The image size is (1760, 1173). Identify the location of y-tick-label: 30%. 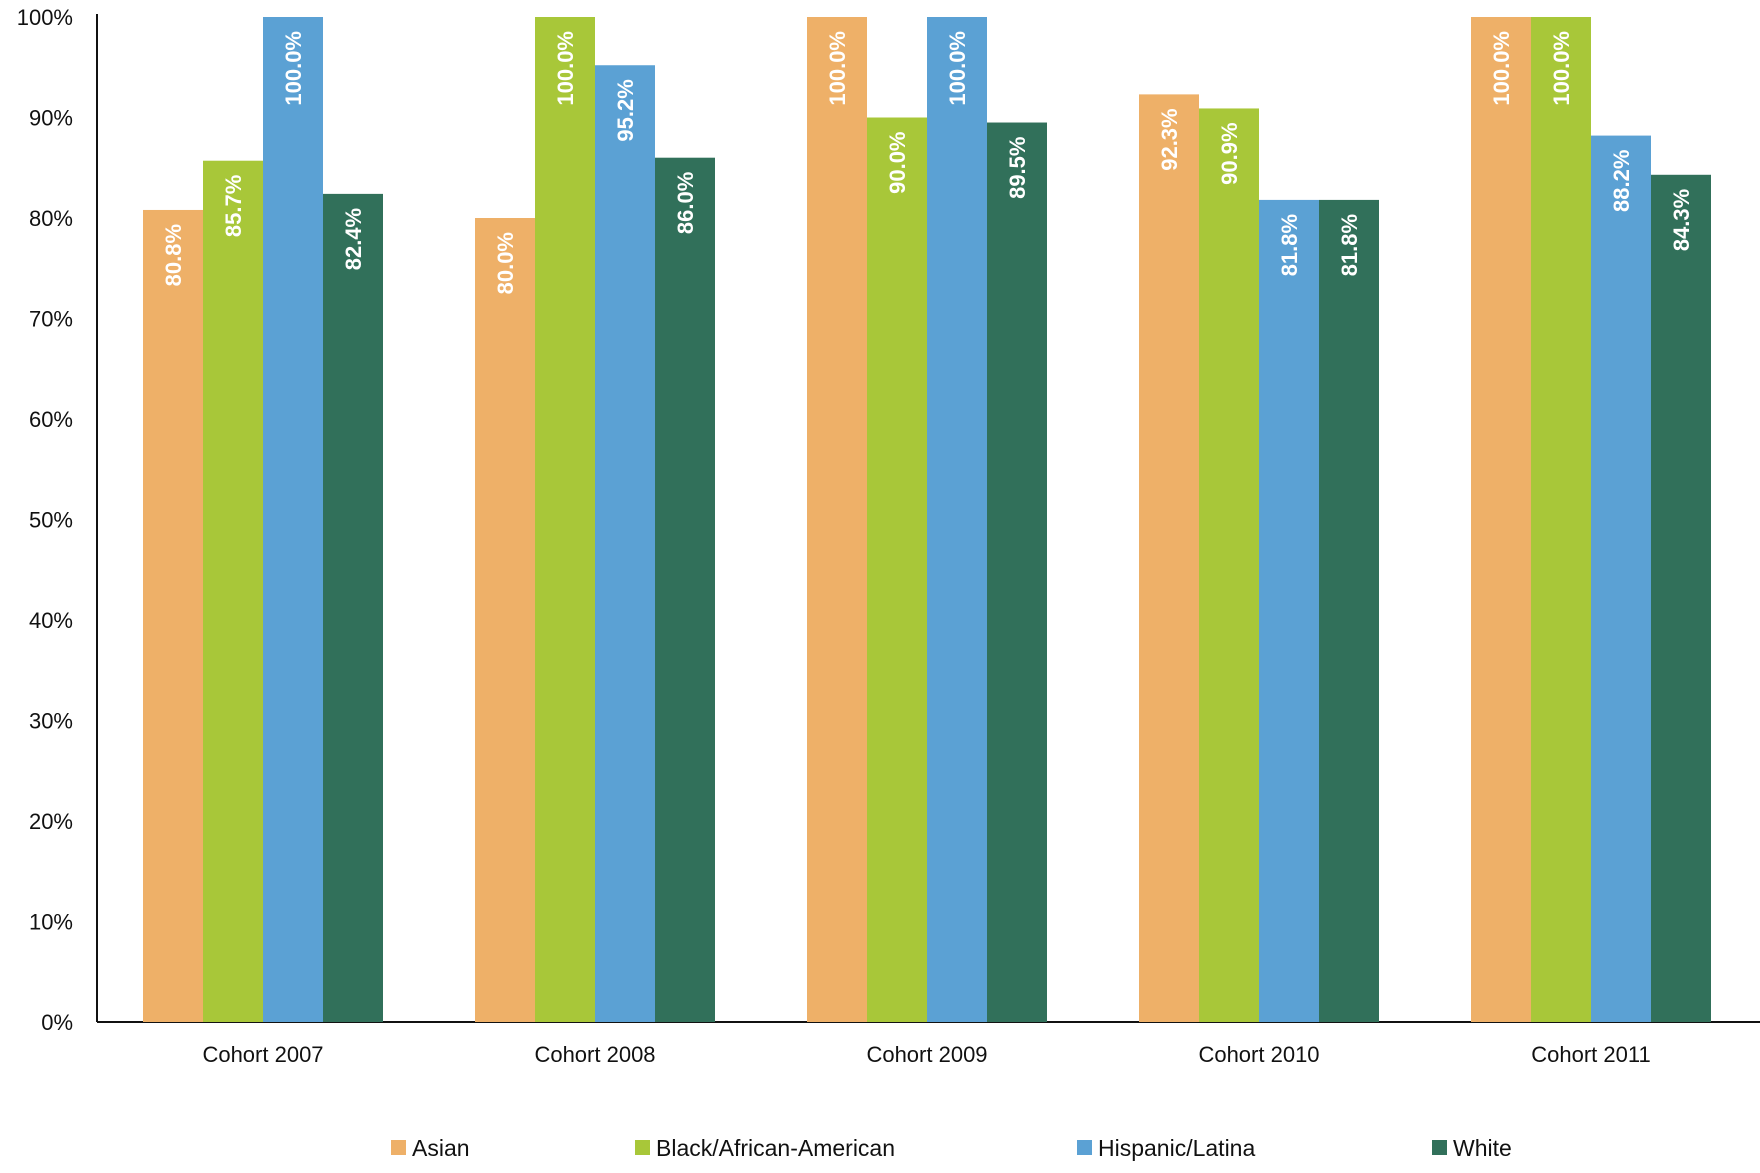
(51, 721).